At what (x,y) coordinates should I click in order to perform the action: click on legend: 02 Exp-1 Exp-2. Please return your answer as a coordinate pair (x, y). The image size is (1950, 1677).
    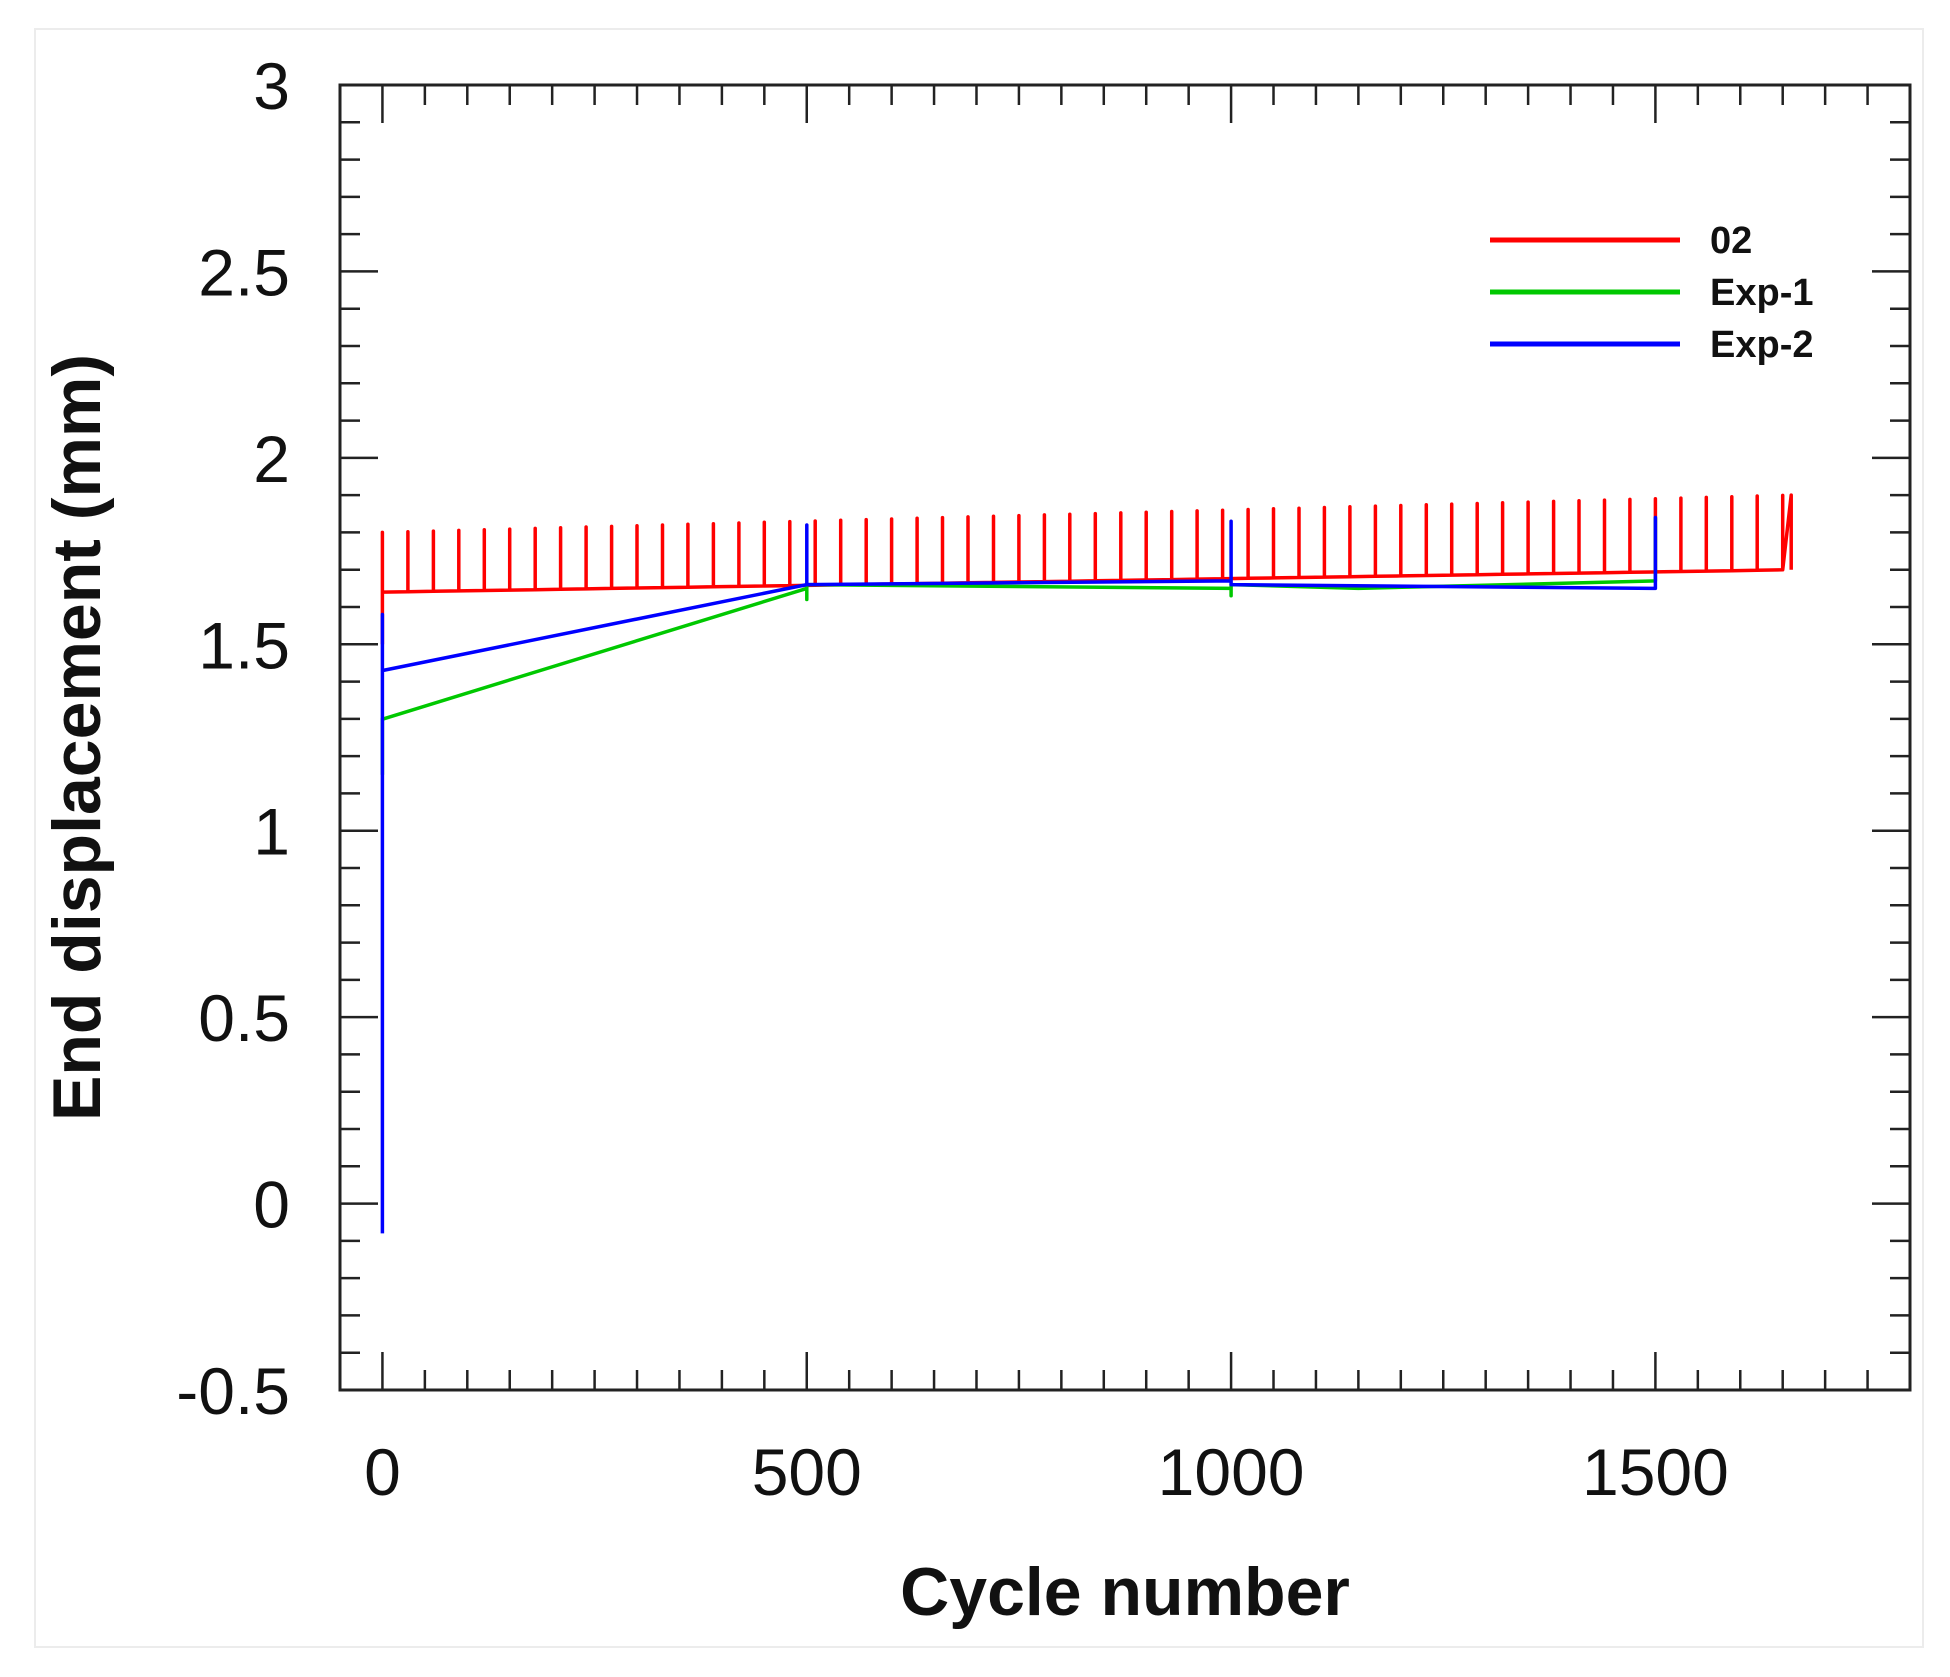
    Looking at the image, I should click on (1651, 293).